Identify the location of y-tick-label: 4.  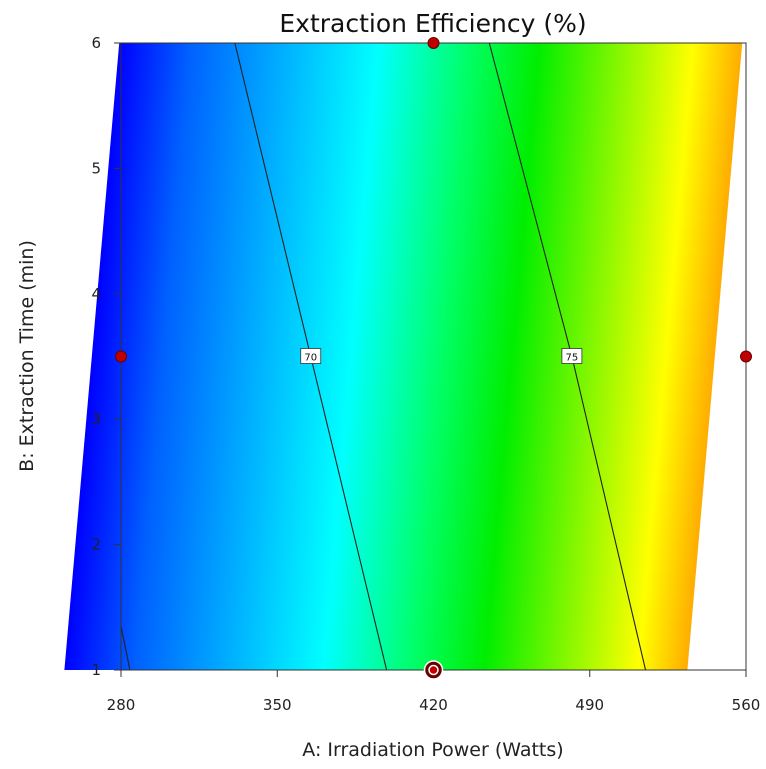
(96, 294).